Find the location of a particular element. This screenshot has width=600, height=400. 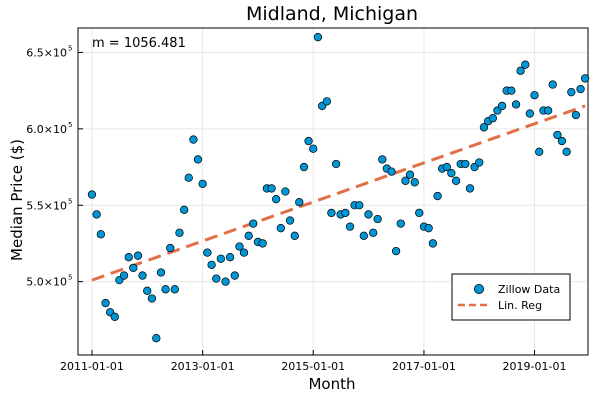

y-tick-label: 6.5×10 is located at coordinates (46, 52).